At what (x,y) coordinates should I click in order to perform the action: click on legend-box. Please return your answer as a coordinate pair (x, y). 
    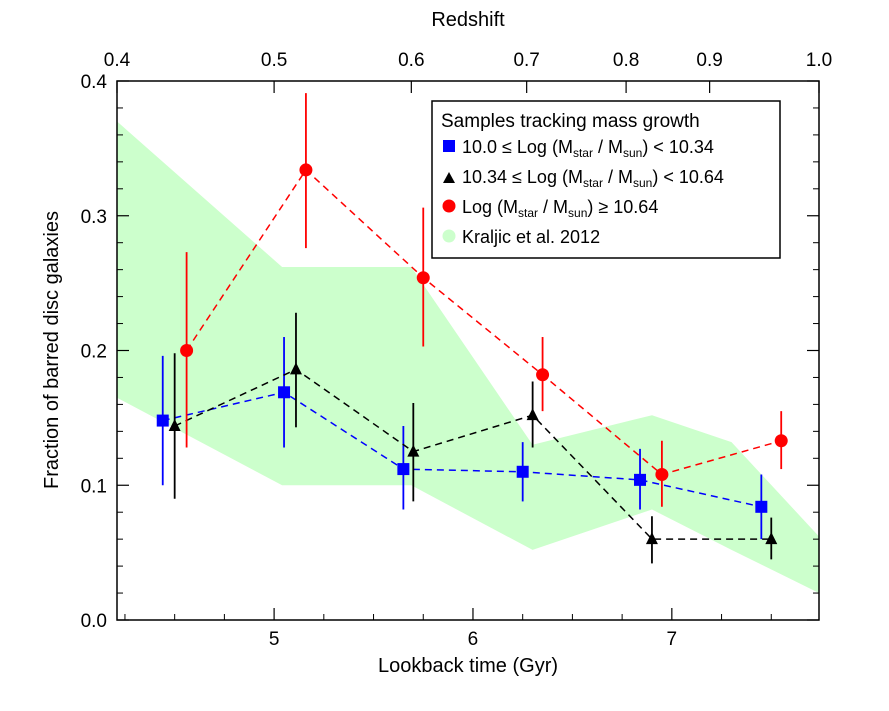
    Looking at the image, I should click on (606, 179).